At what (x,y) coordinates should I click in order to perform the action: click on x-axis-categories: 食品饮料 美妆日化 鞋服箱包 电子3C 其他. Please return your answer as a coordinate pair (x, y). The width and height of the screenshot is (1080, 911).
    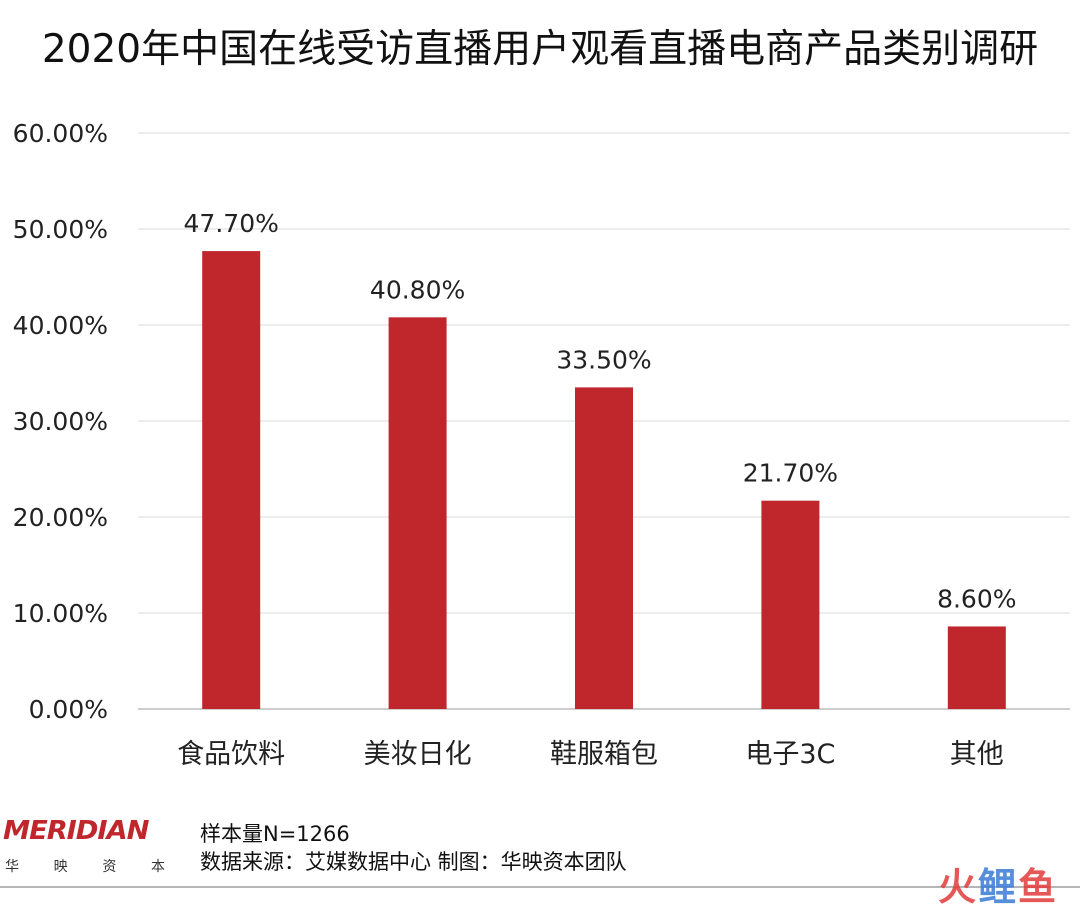
    Looking at the image, I should click on (590, 754).